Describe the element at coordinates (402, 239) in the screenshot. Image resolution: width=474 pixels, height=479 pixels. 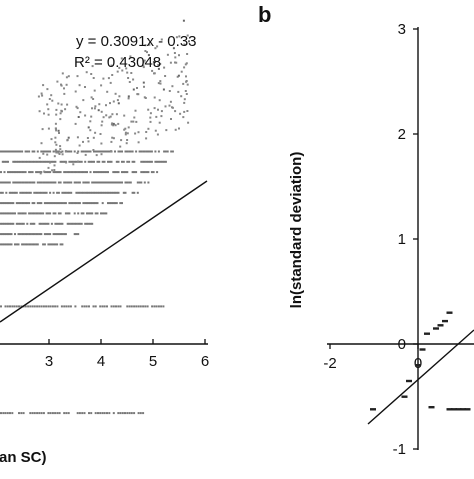
I see `y-tick-label: 1` at that location.